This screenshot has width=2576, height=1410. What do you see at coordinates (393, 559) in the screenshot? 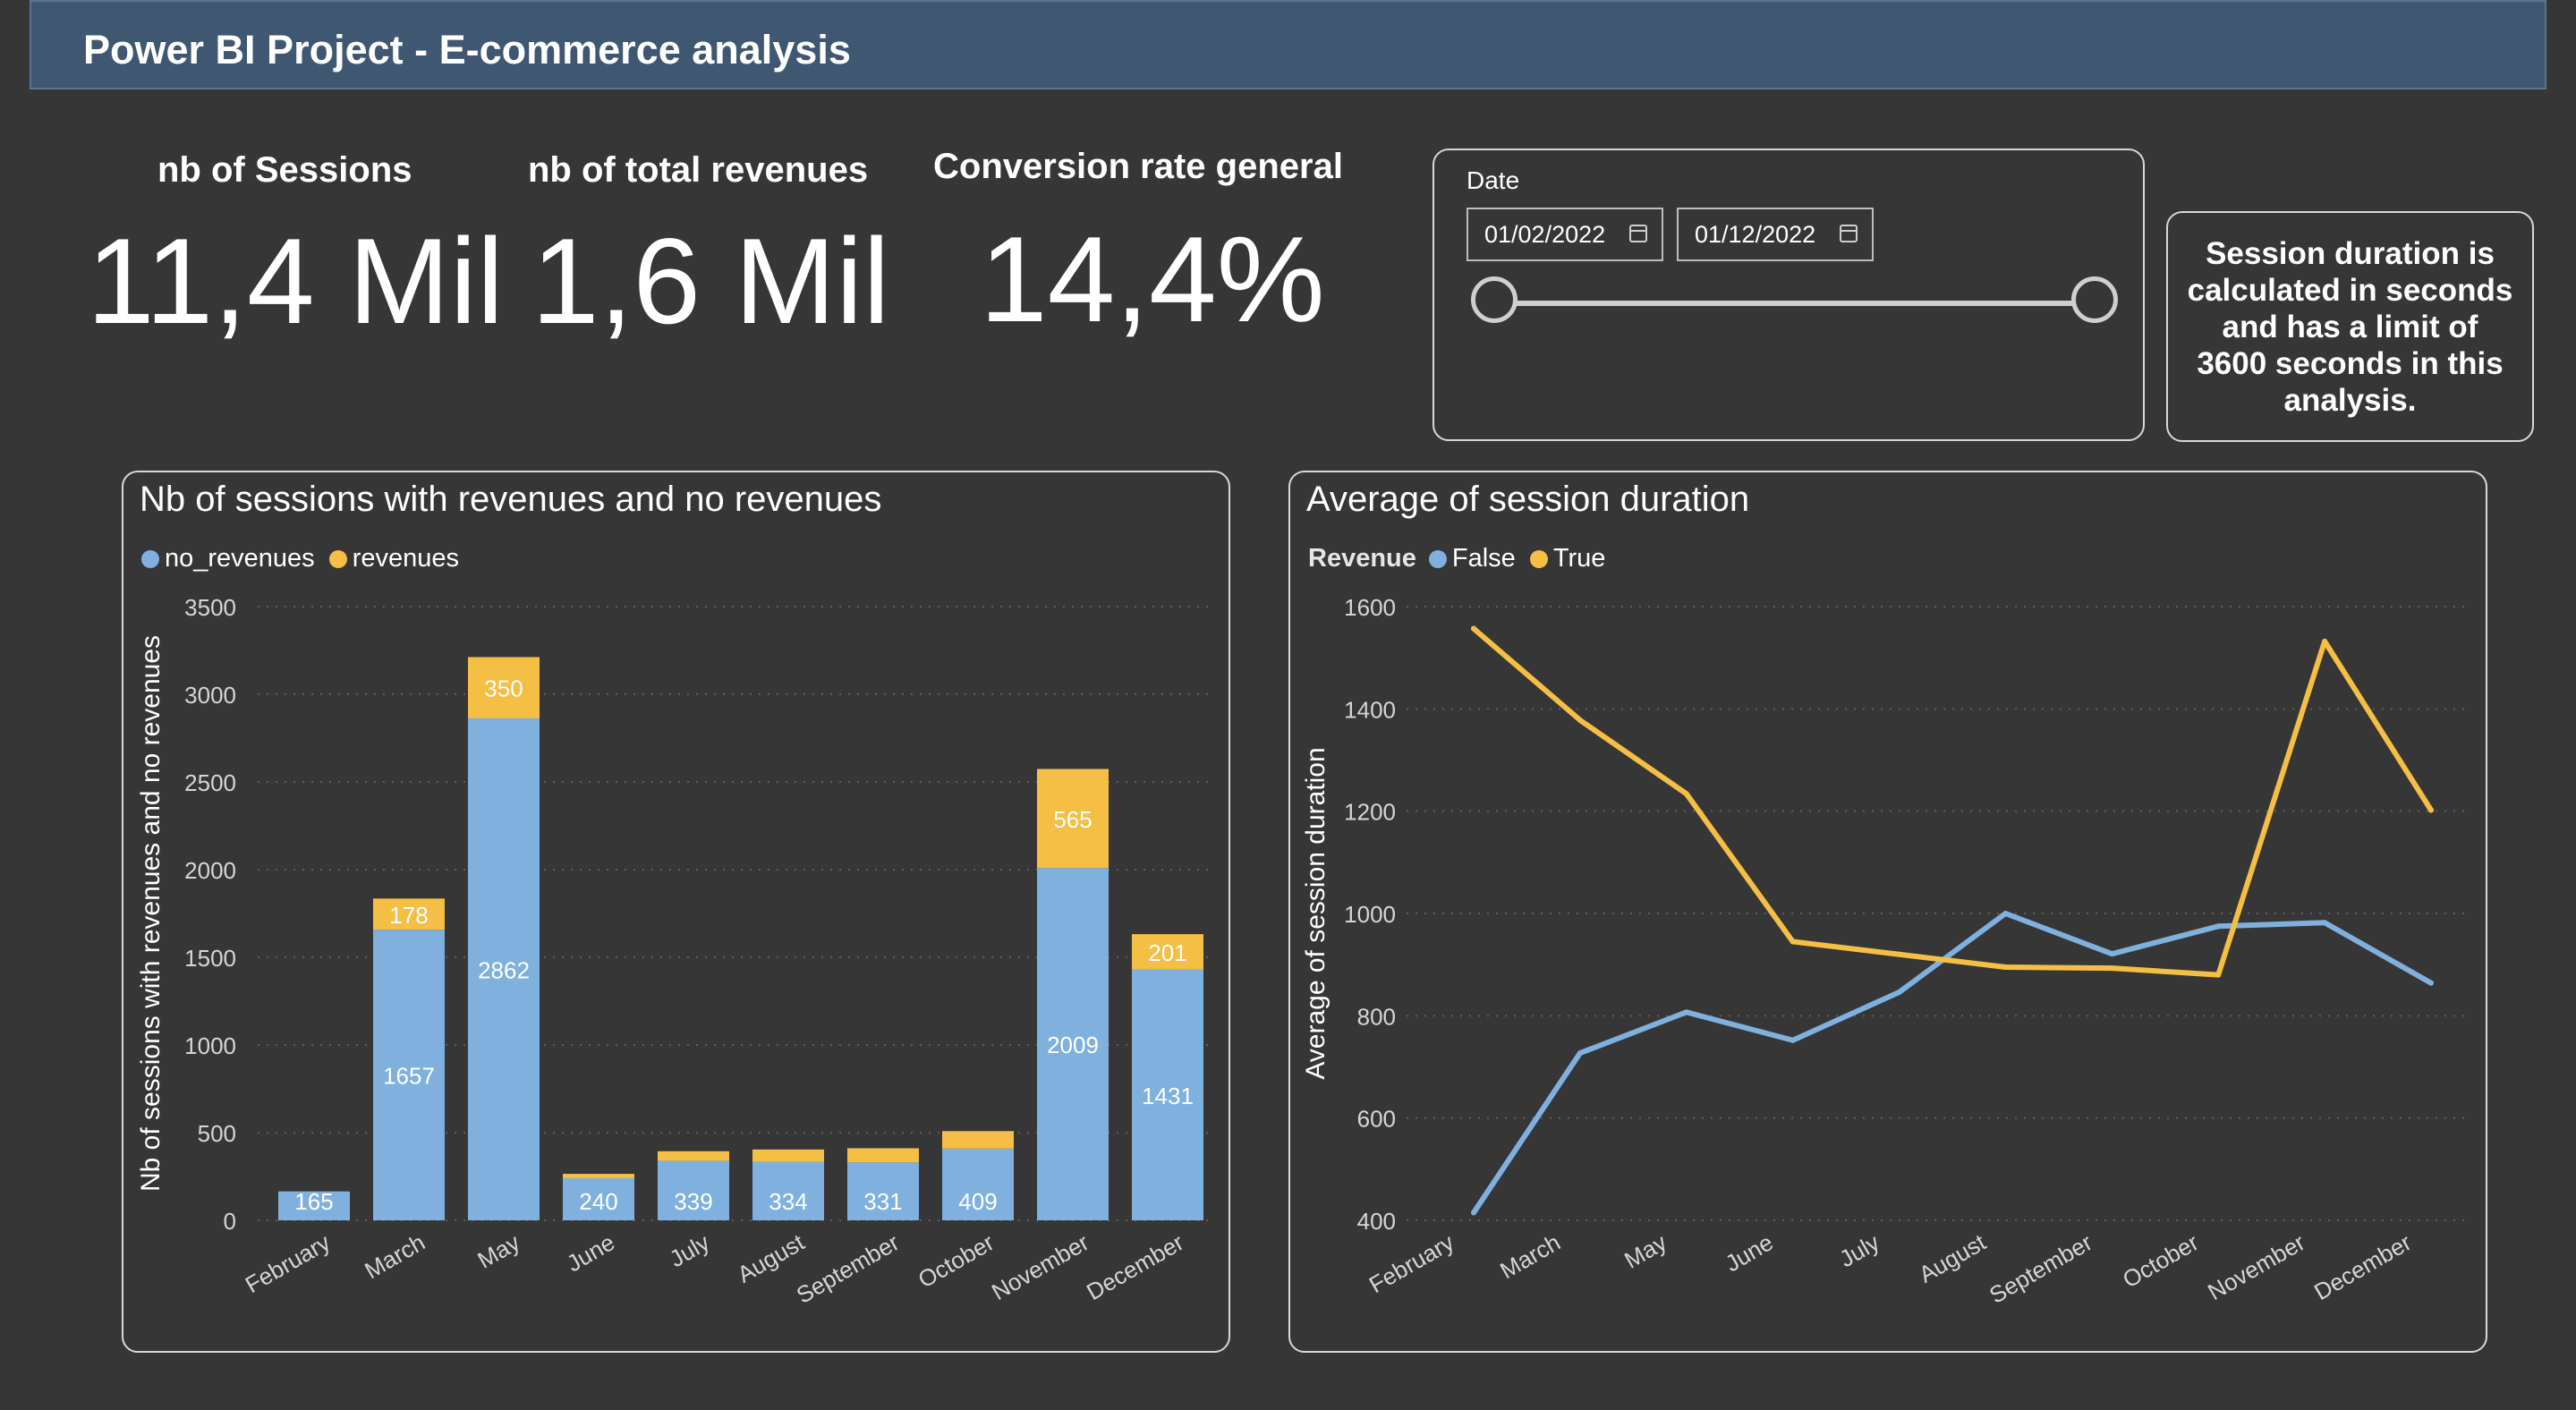
I see `legend-item-revenues: revenues` at bounding box center [393, 559].